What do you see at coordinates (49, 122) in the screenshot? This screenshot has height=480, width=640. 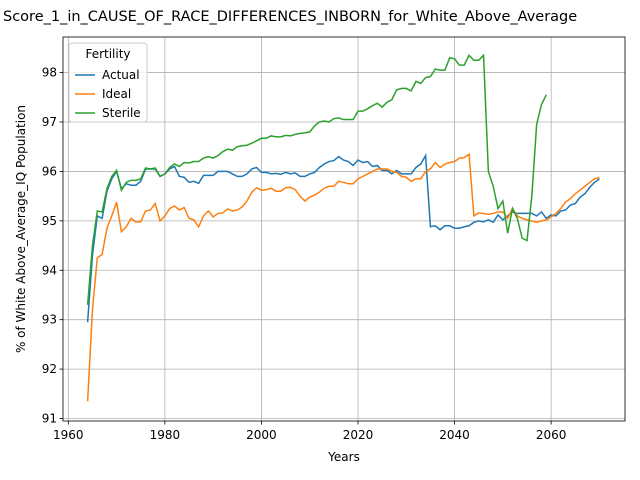 I see `y-tick-label: 97` at bounding box center [49, 122].